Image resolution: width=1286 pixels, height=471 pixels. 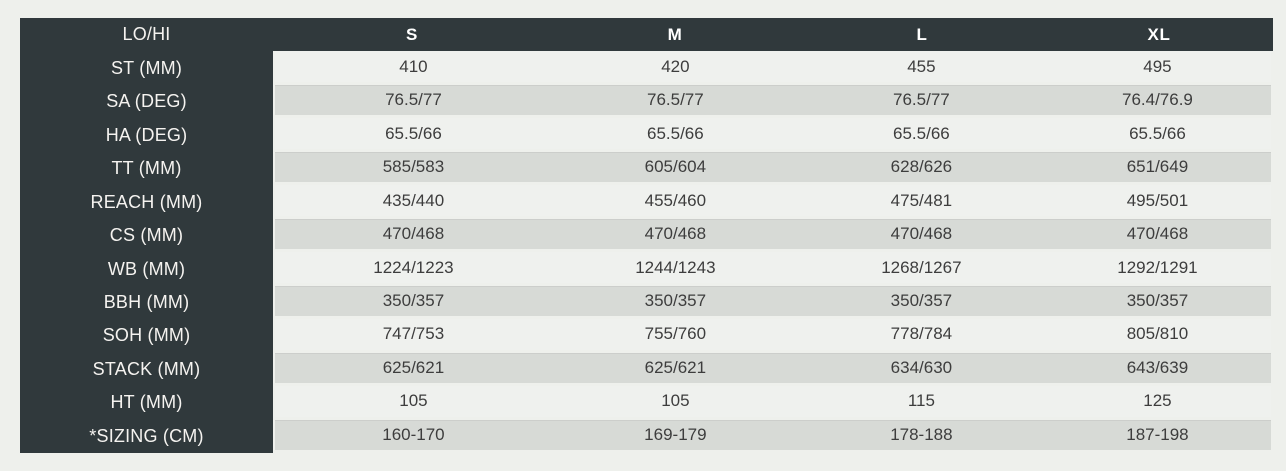 I want to click on cell-size-m: 105, so click(x=675, y=401).